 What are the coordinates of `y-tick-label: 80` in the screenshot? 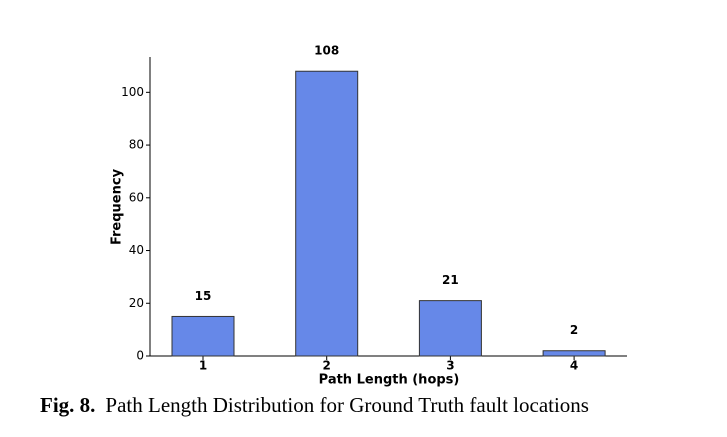 It's located at (136, 145).